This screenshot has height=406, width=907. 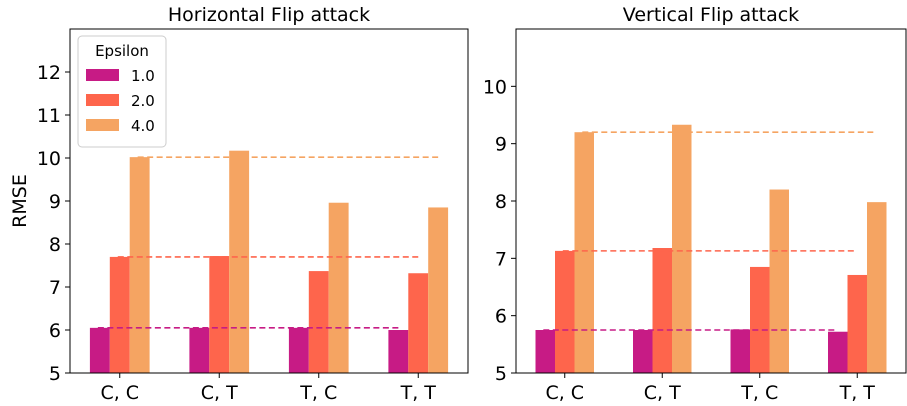 I want to click on chart-title: Horizontal Flip attack, so click(x=269, y=15).